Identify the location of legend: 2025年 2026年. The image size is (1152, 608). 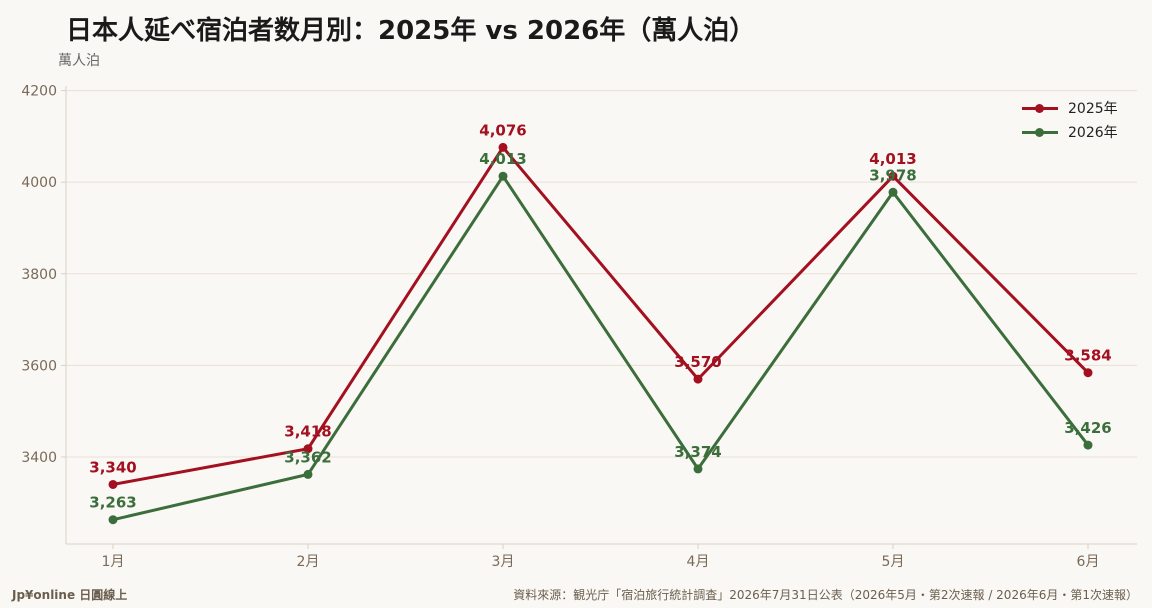
(1070, 120).